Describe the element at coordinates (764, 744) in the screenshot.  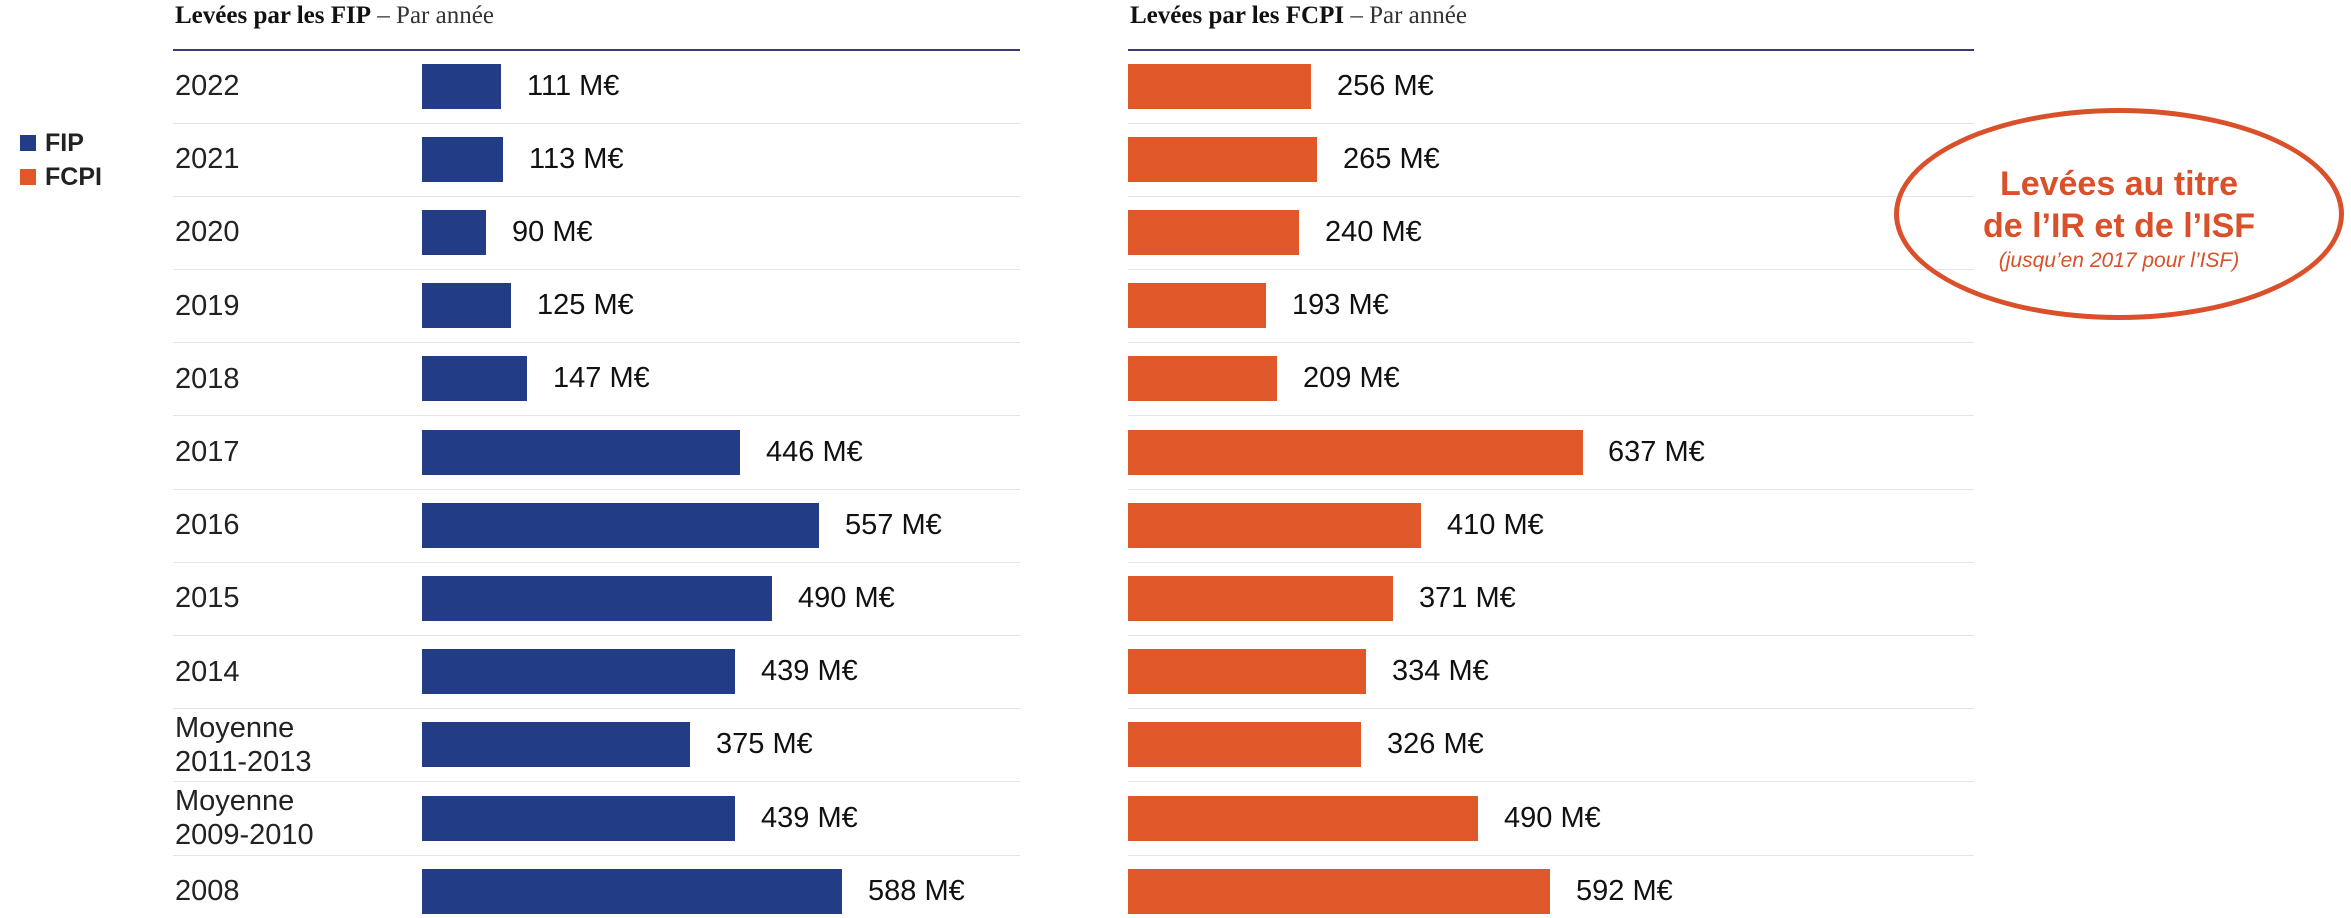
I see `fip-value-label: 375 M€` at that location.